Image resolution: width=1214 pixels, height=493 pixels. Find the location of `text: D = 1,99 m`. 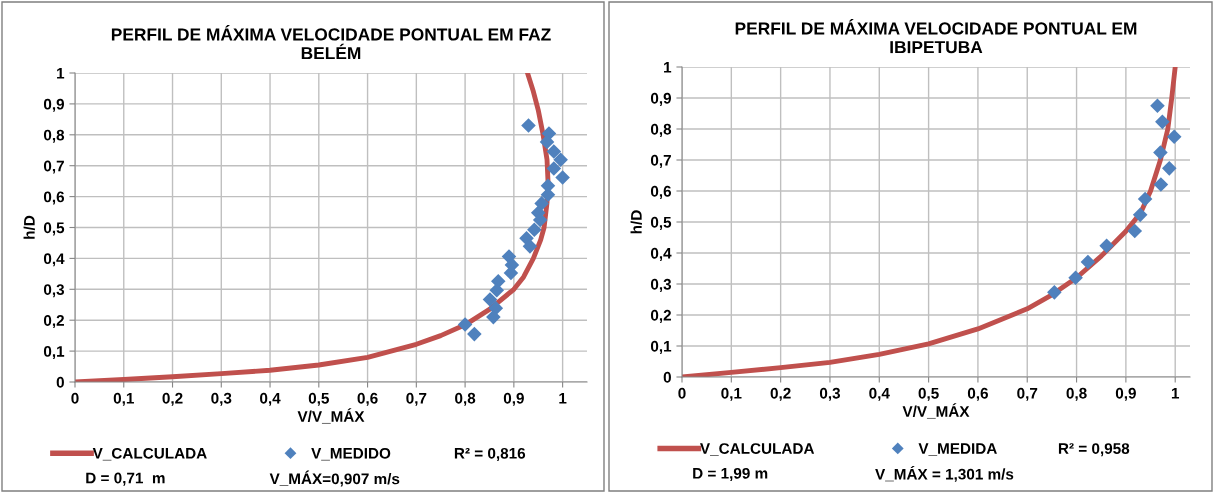

text: D = 1,99 m is located at coordinates (730, 474).